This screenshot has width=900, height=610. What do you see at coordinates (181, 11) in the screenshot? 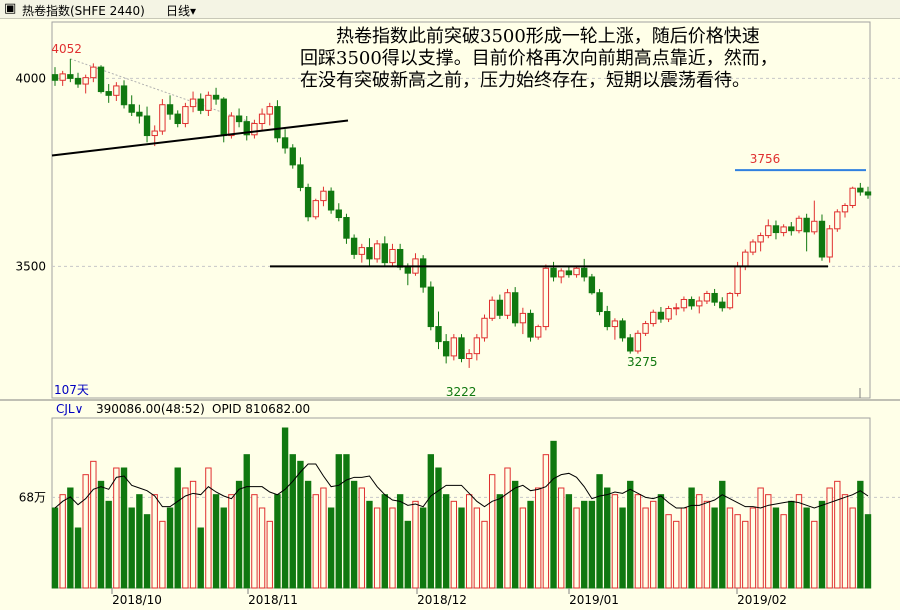
I see `period-selector: 日线▾` at bounding box center [181, 11].